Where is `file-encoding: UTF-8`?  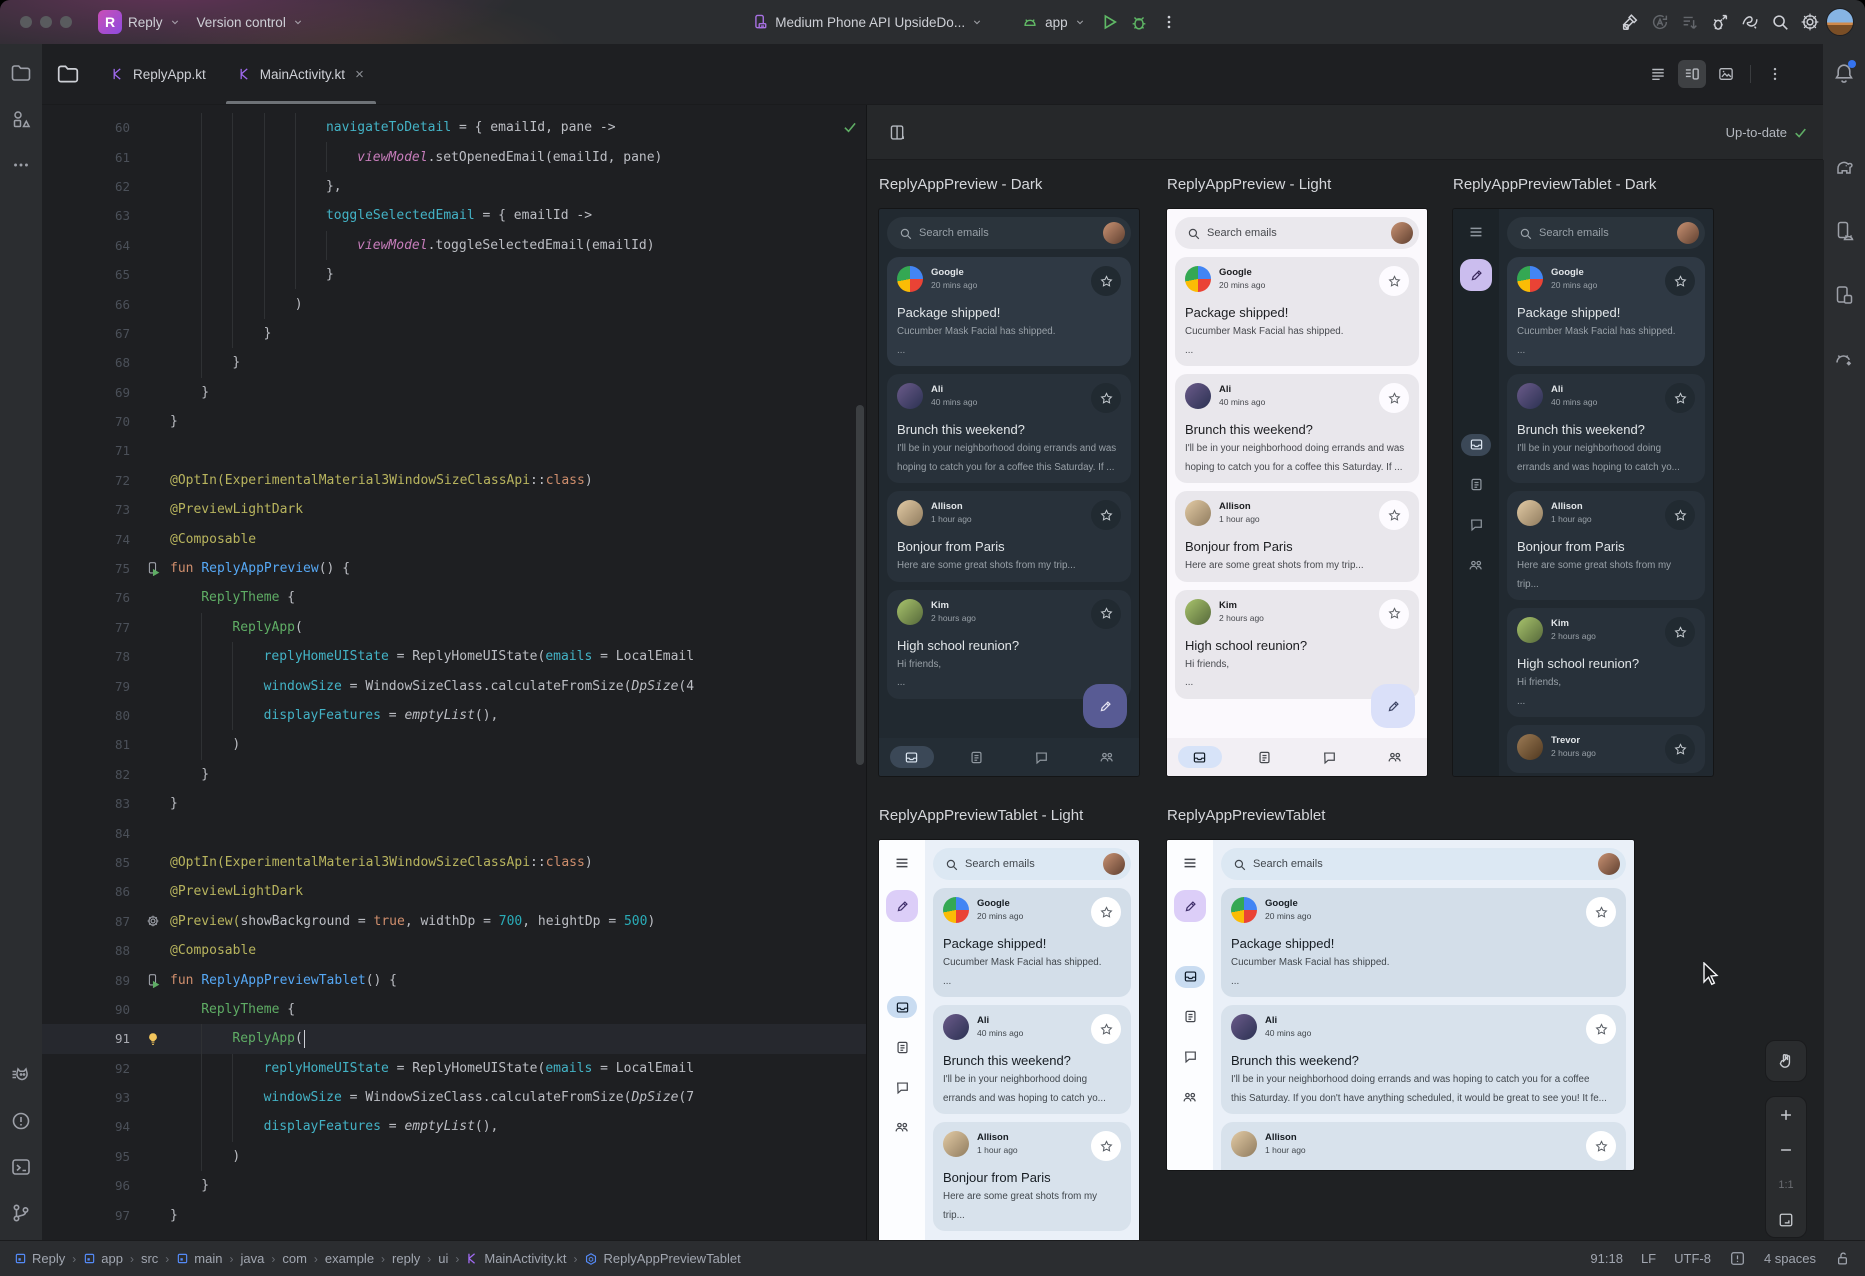
file-encoding: UTF-8 is located at coordinates (1692, 1258).